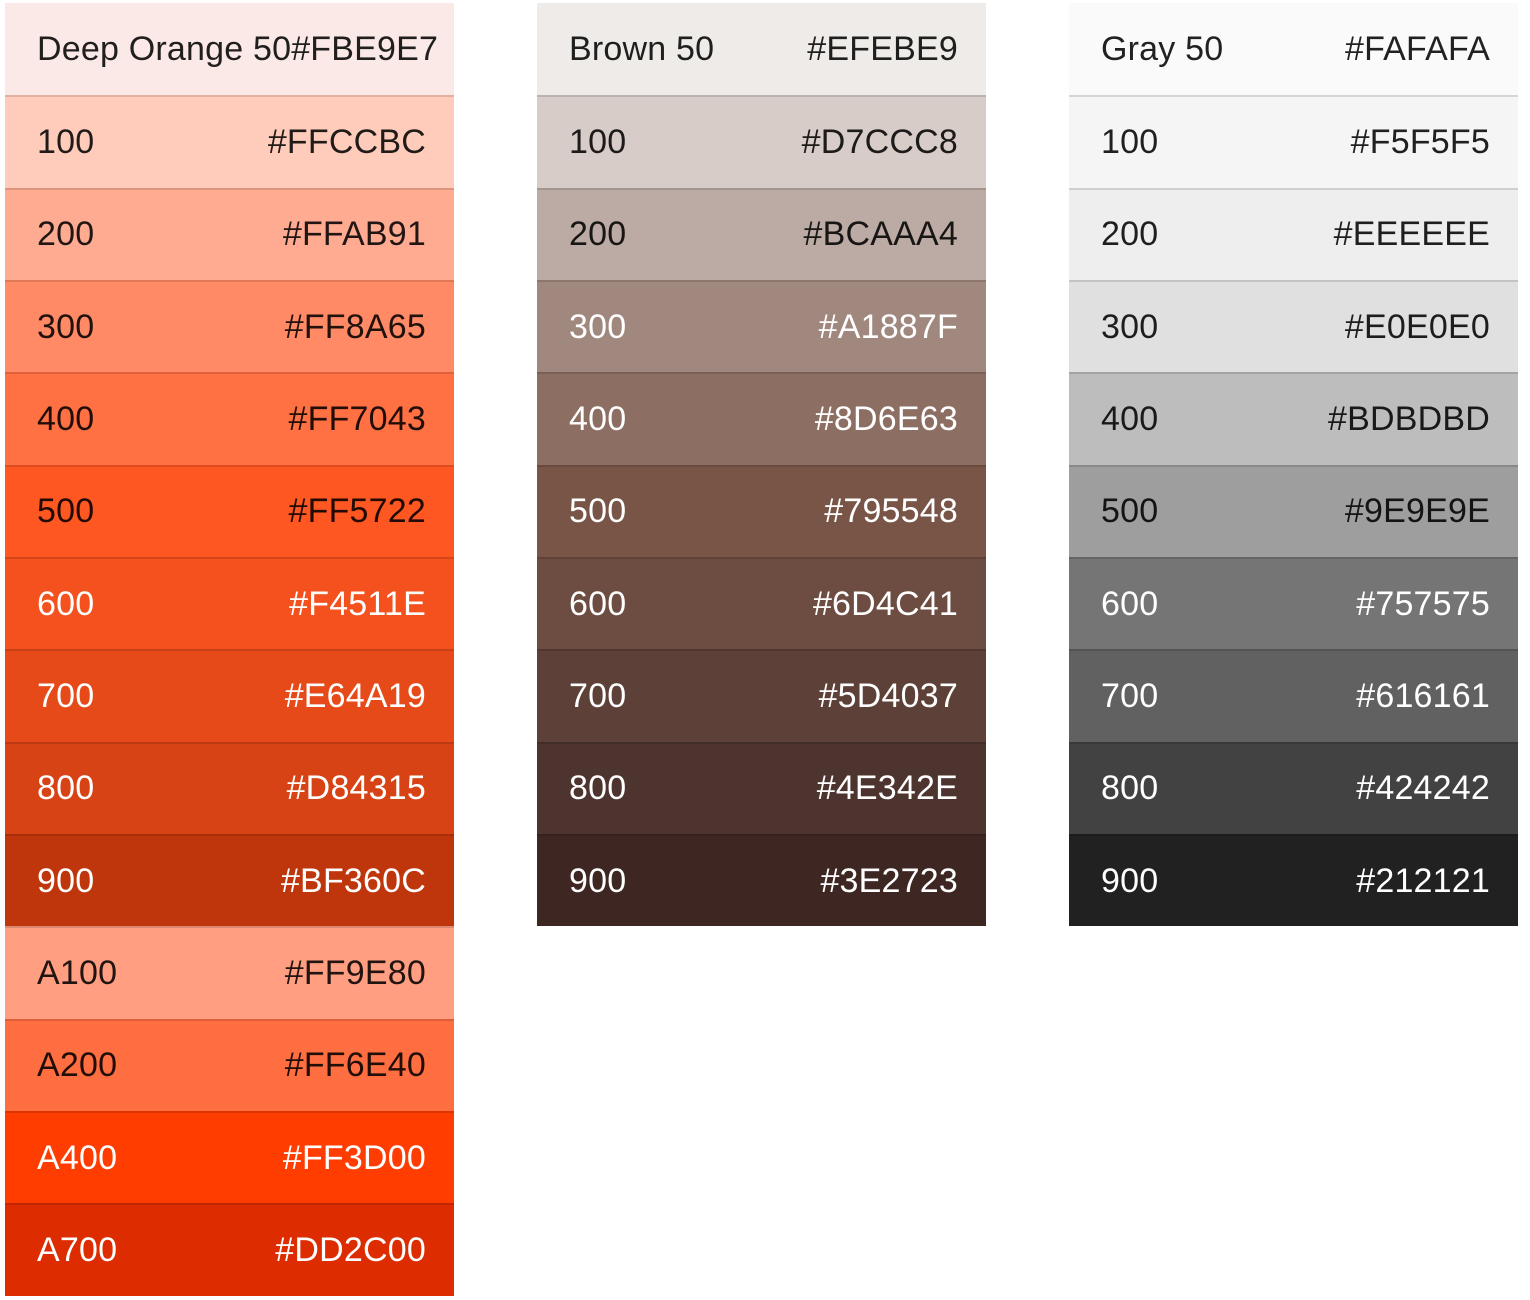 The width and height of the screenshot is (1530, 1300). Describe the element at coordinates (229, 326) in the screenshot. I see `swatch-deep-orange-300: 300 #FF8A65` at that location.